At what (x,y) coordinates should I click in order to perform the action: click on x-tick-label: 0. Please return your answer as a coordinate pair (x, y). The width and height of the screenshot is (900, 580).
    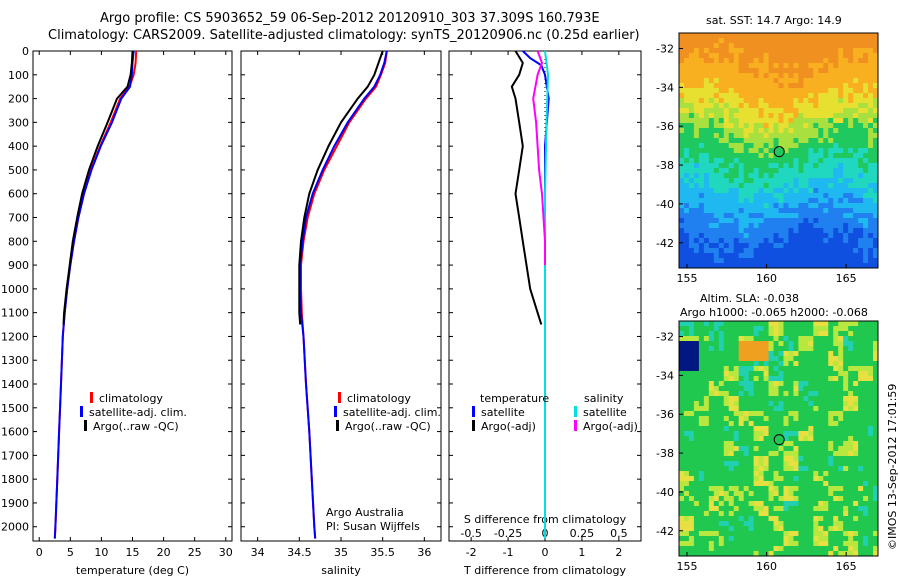
    Looking at the image, I should click on (545, 552).